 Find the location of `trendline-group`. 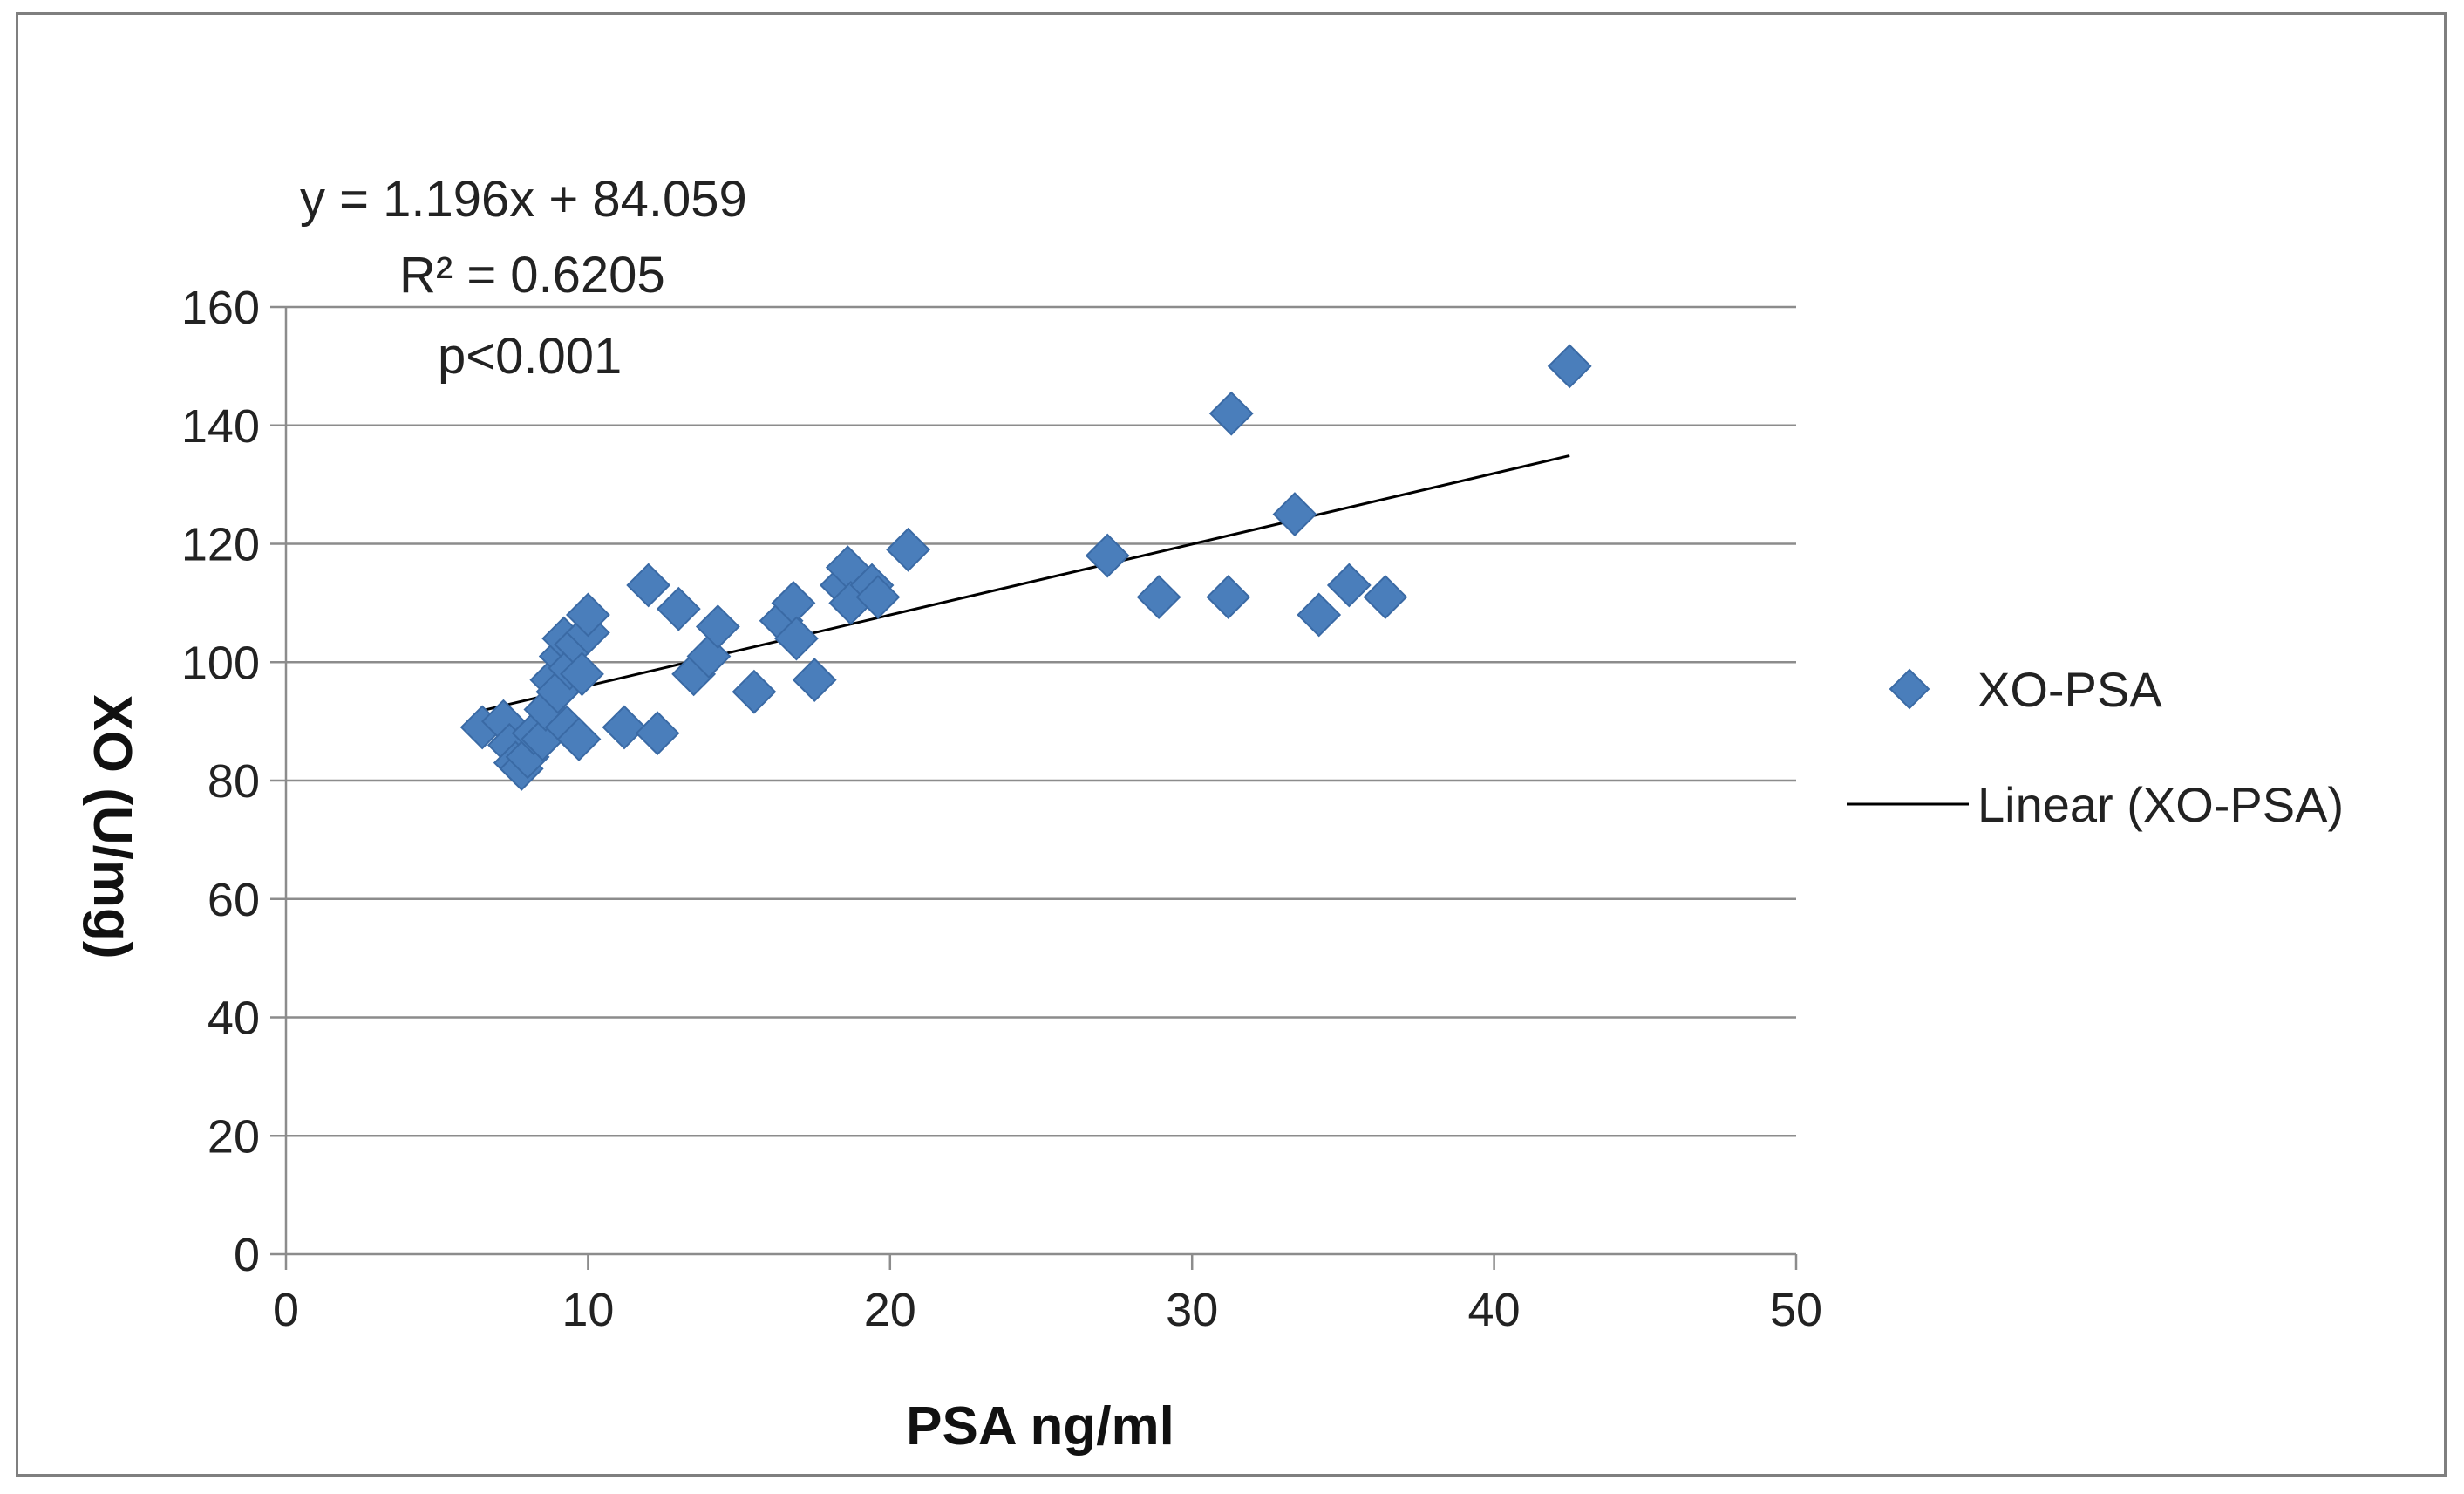

trendline-group is located at coordinates (1025, 583).